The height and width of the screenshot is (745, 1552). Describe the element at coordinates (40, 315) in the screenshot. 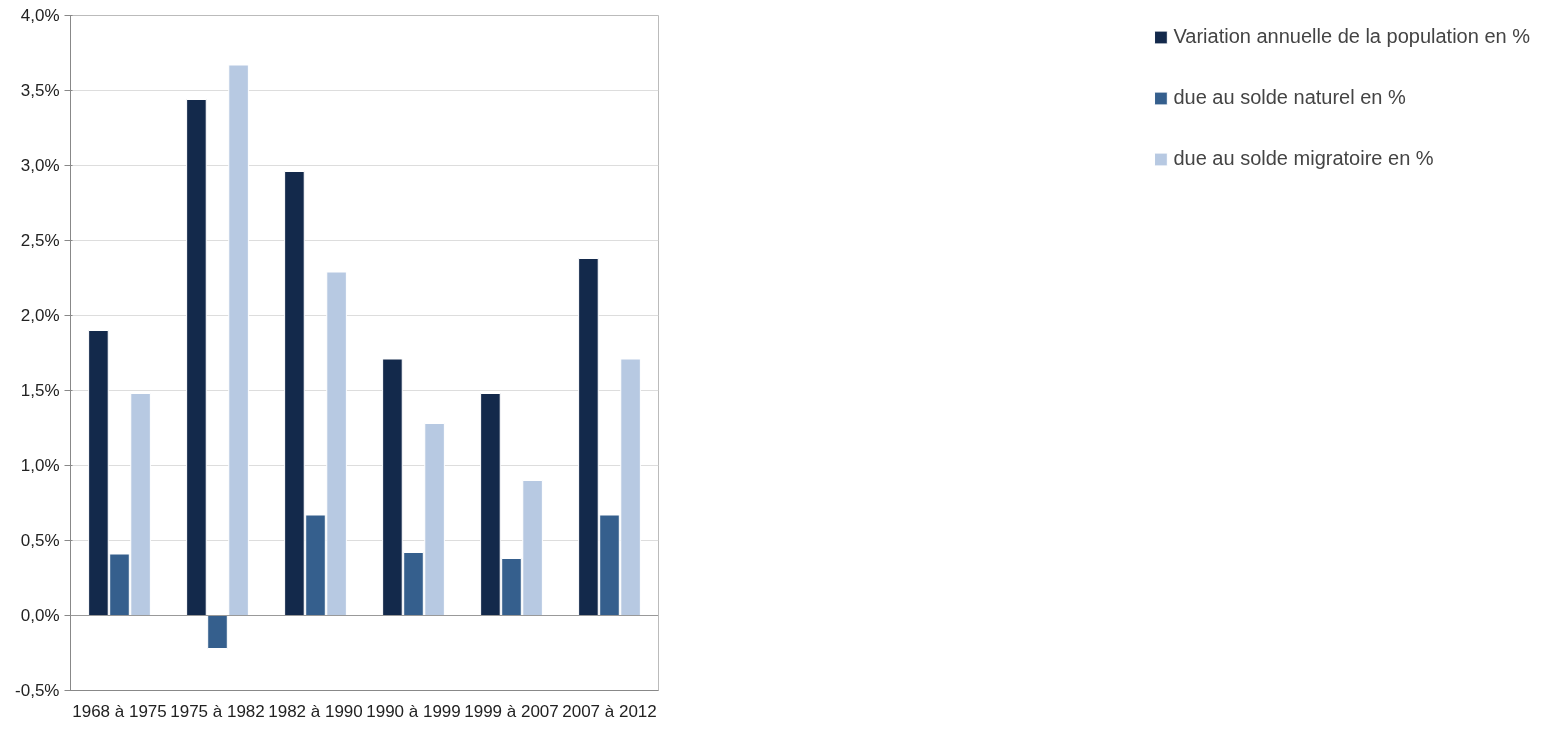

I see `y-tick-label: 2,0%` at that location.